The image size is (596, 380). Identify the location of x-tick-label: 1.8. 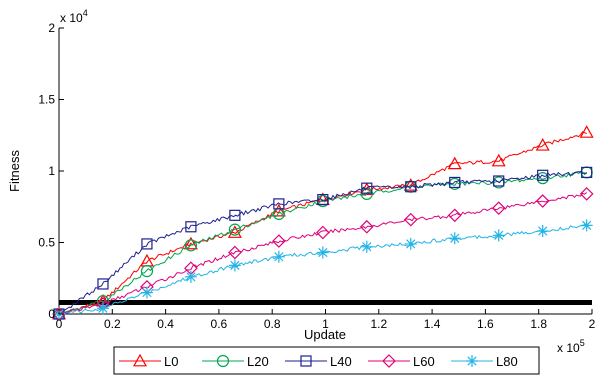
(538, 324).